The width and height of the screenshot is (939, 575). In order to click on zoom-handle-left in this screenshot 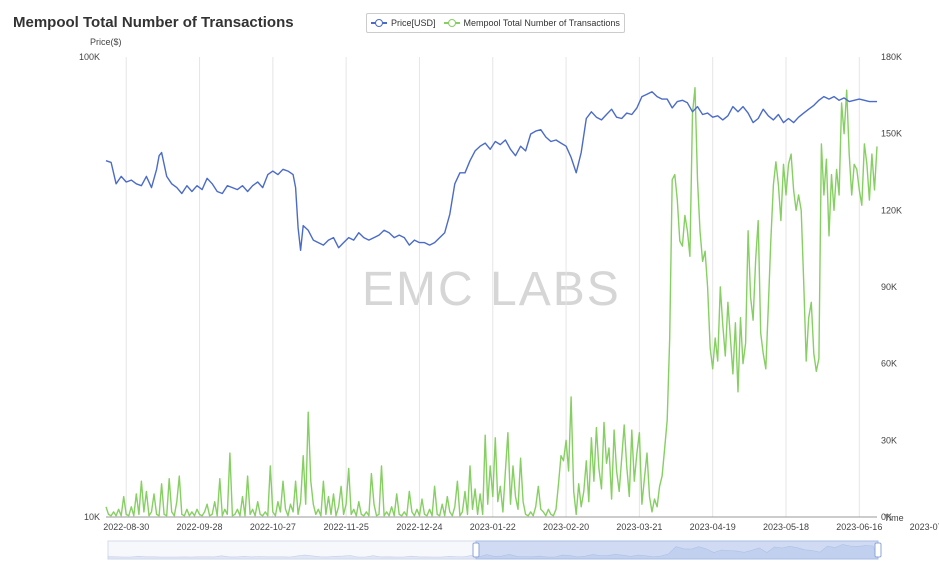, I will do `click(476, 550)`.